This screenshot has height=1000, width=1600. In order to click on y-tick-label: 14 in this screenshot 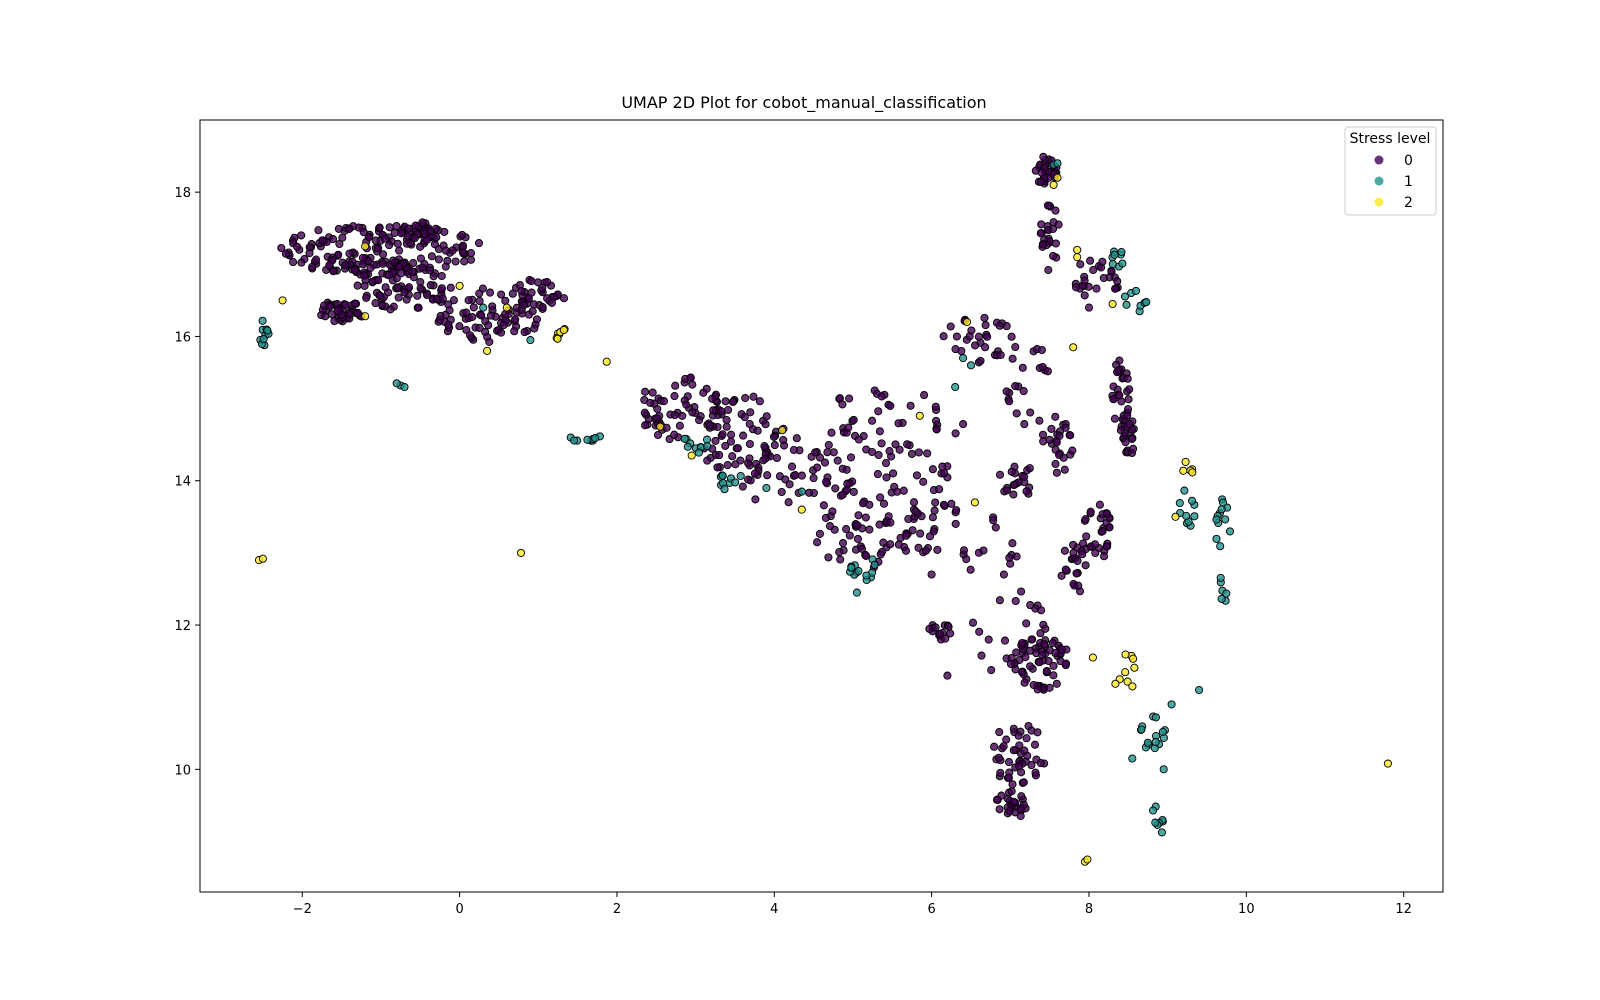, I will do `click(182, 482)`.